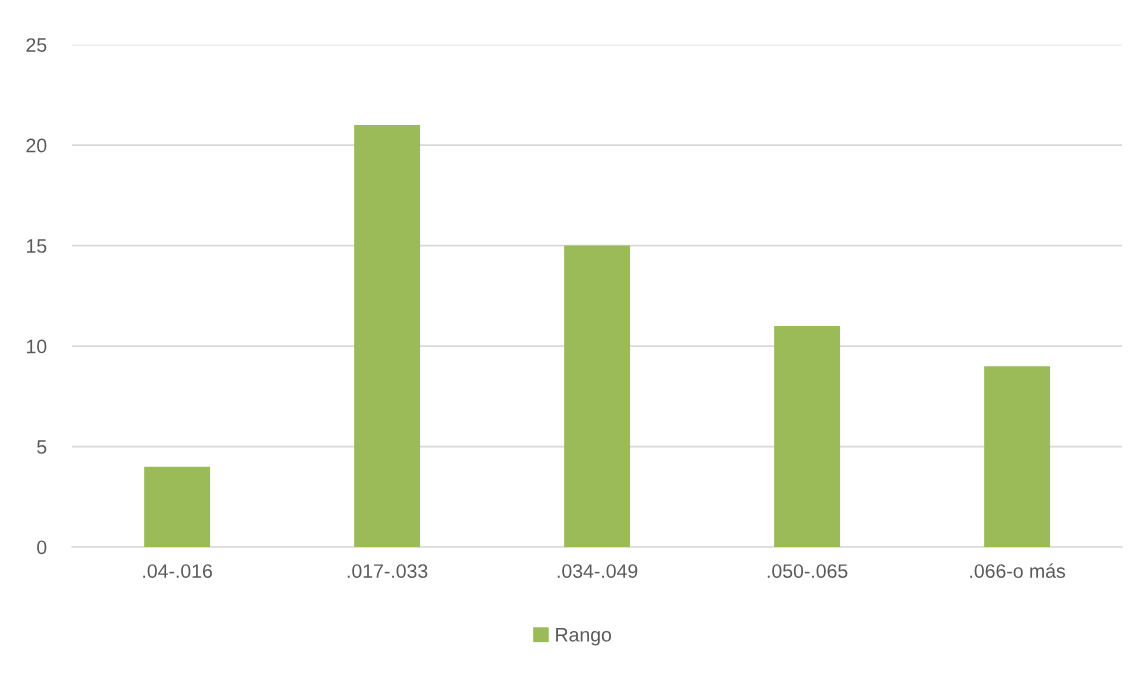 This screenshot has height=677, width=1145. I want to click on x-tick-label: .04-.016, so click(177, 571).